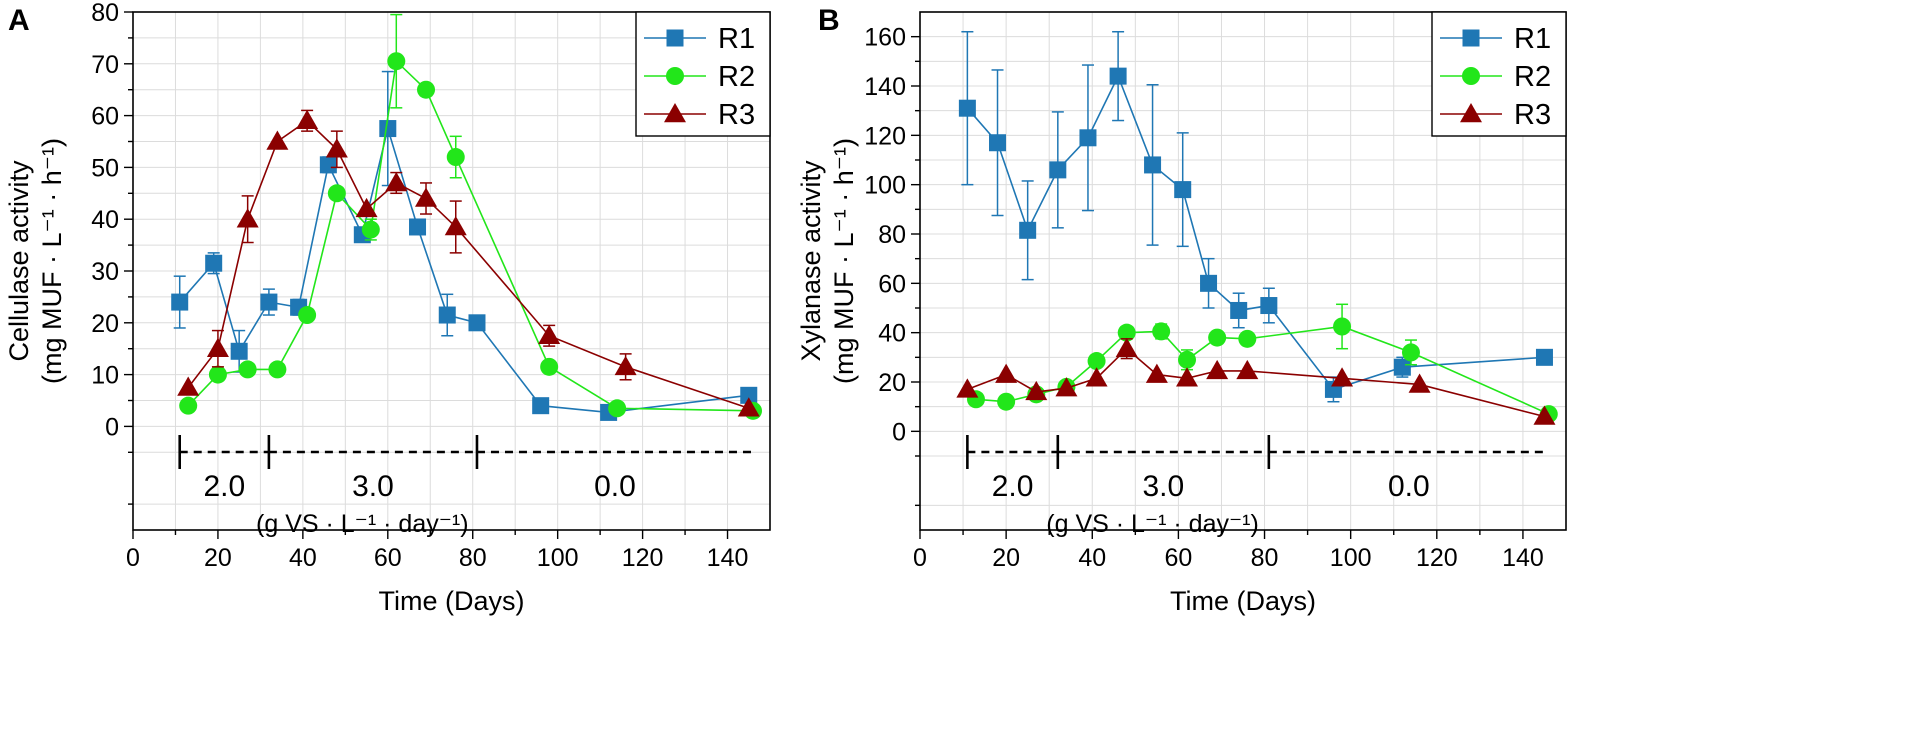 The image size is (1930, 755). I want to click on y-tick-label: 40, so click(892, 334).